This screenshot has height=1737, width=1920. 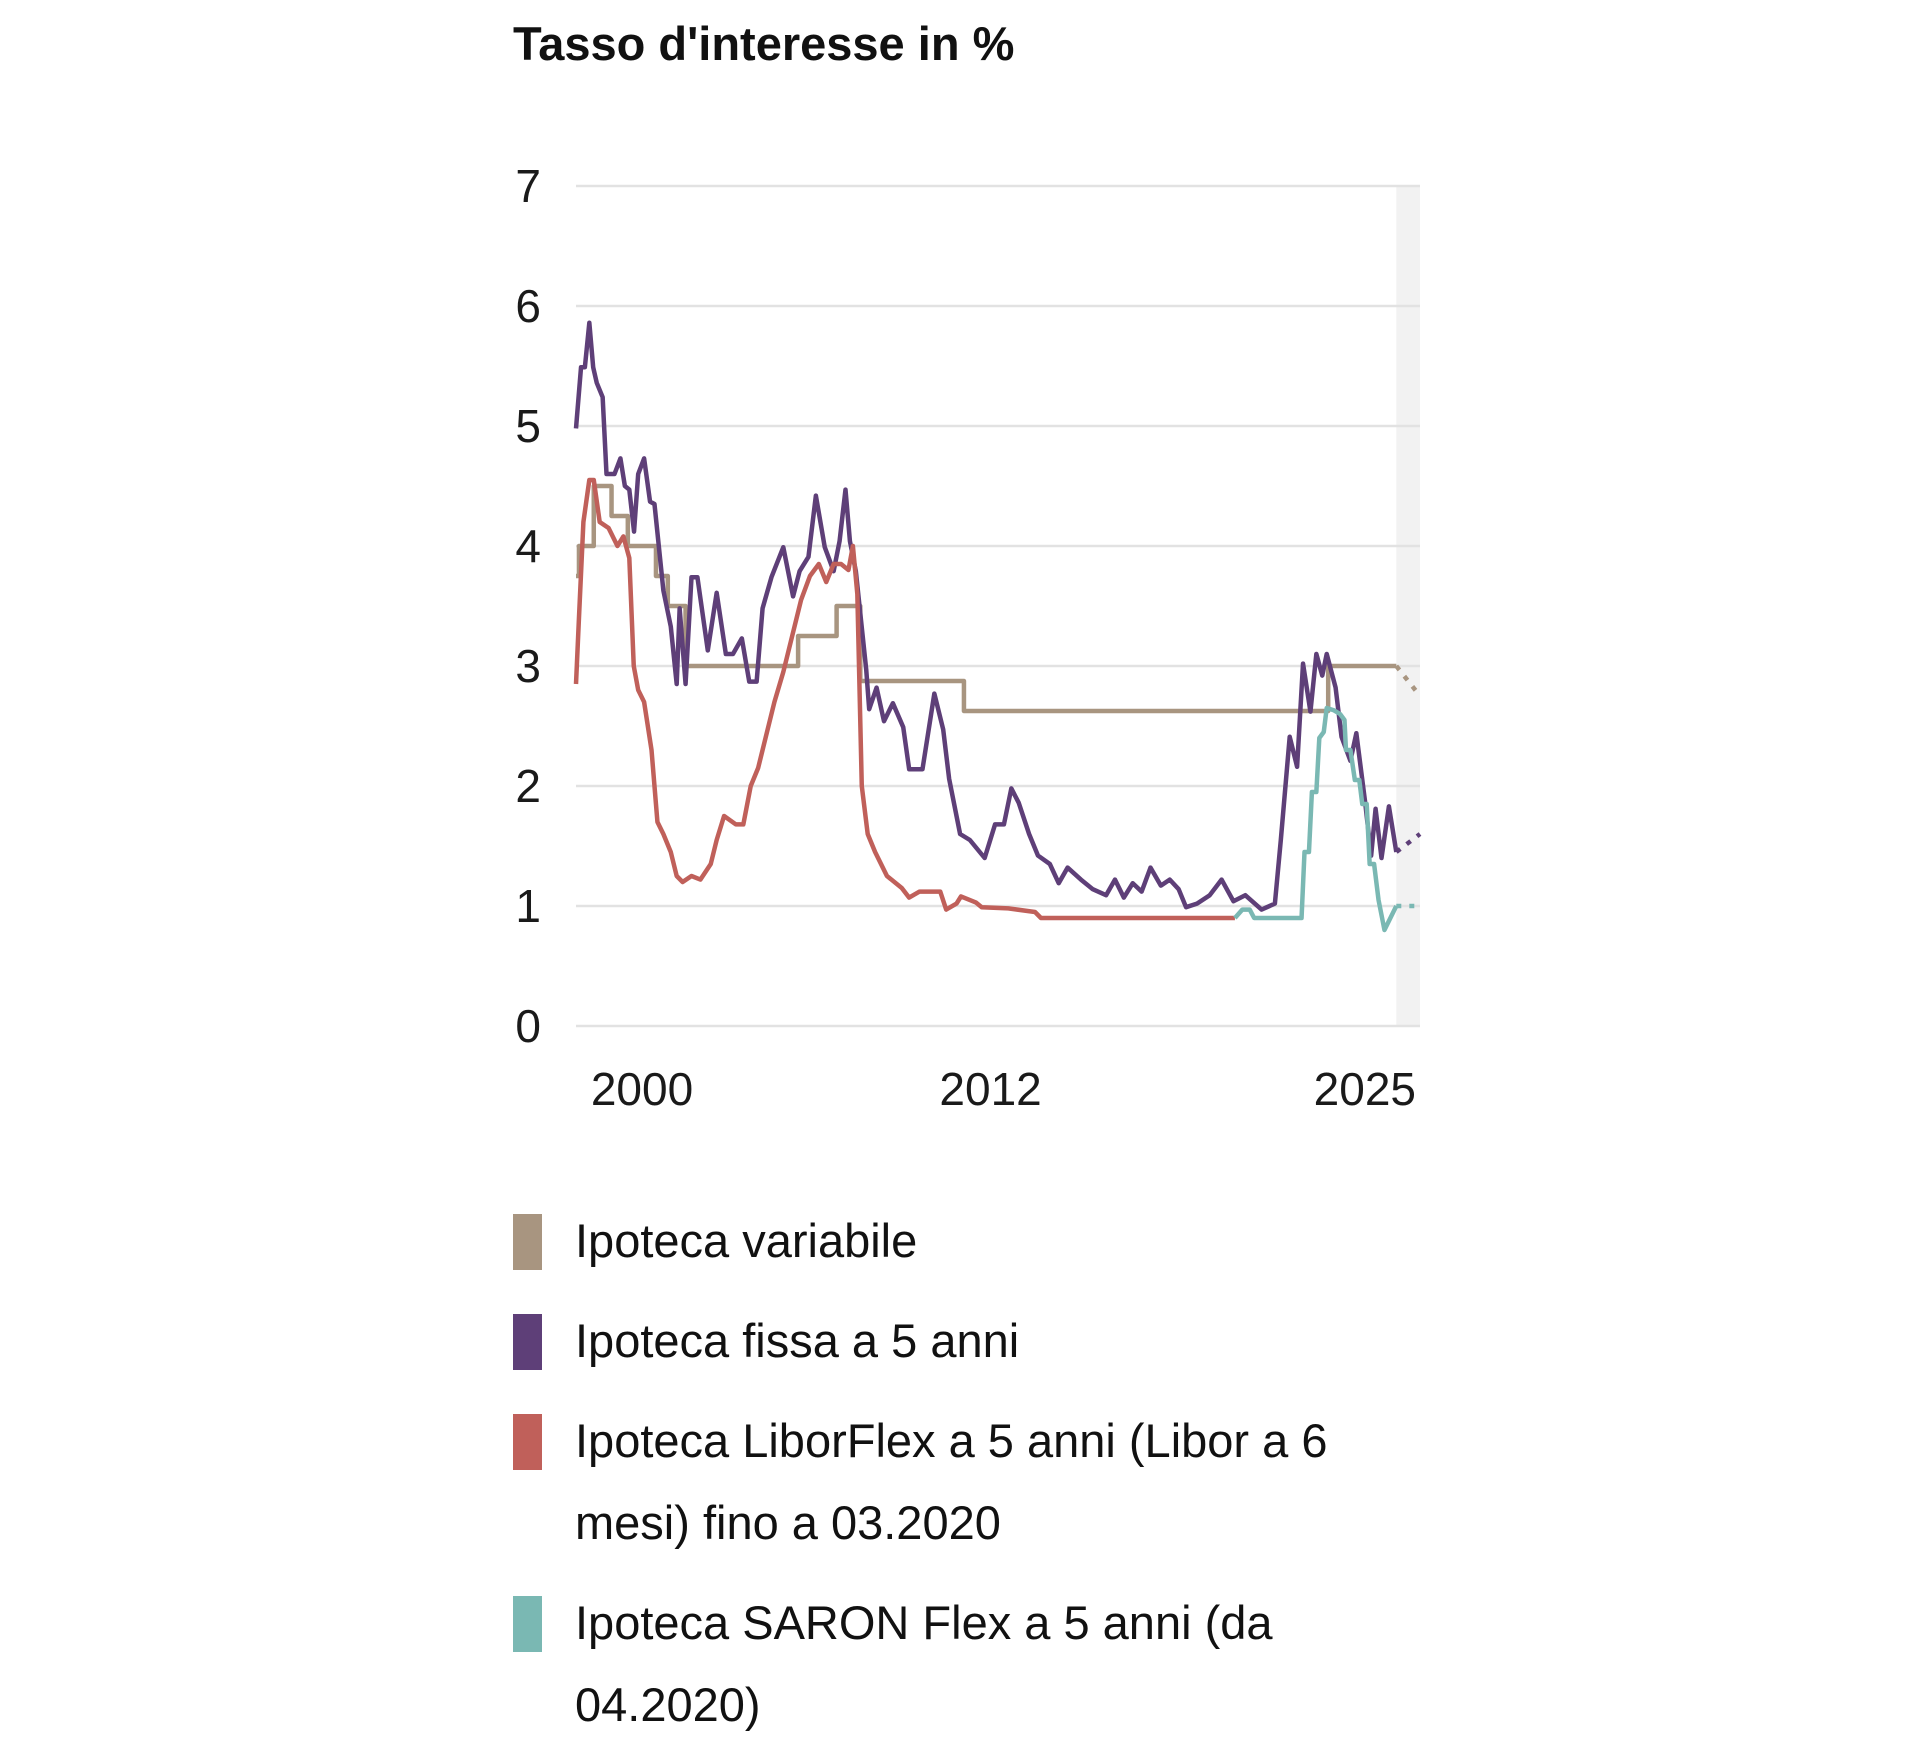 I want to click on y-tick-label: 3, so click(x=528, y=666).